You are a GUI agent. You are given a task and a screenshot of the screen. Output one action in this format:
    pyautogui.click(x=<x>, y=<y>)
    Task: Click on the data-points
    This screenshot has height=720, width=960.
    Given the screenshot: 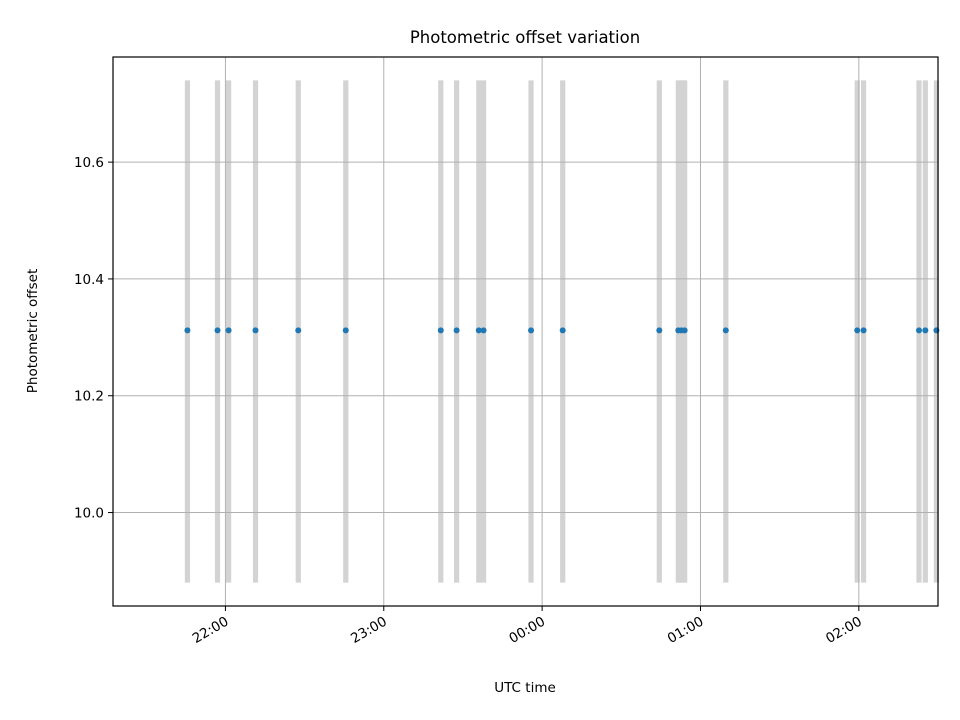 What is the action you would take?
    pyautogui.click(x=562, y=330)
    